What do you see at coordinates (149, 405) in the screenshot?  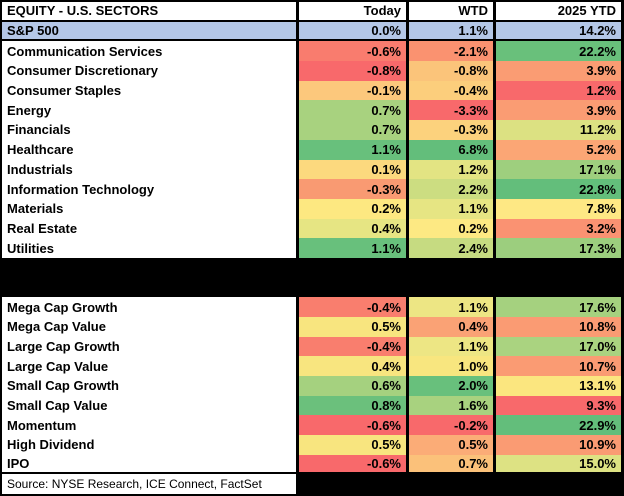 I see `row-label: Small Cap Value` at bounding box center [149, 405].